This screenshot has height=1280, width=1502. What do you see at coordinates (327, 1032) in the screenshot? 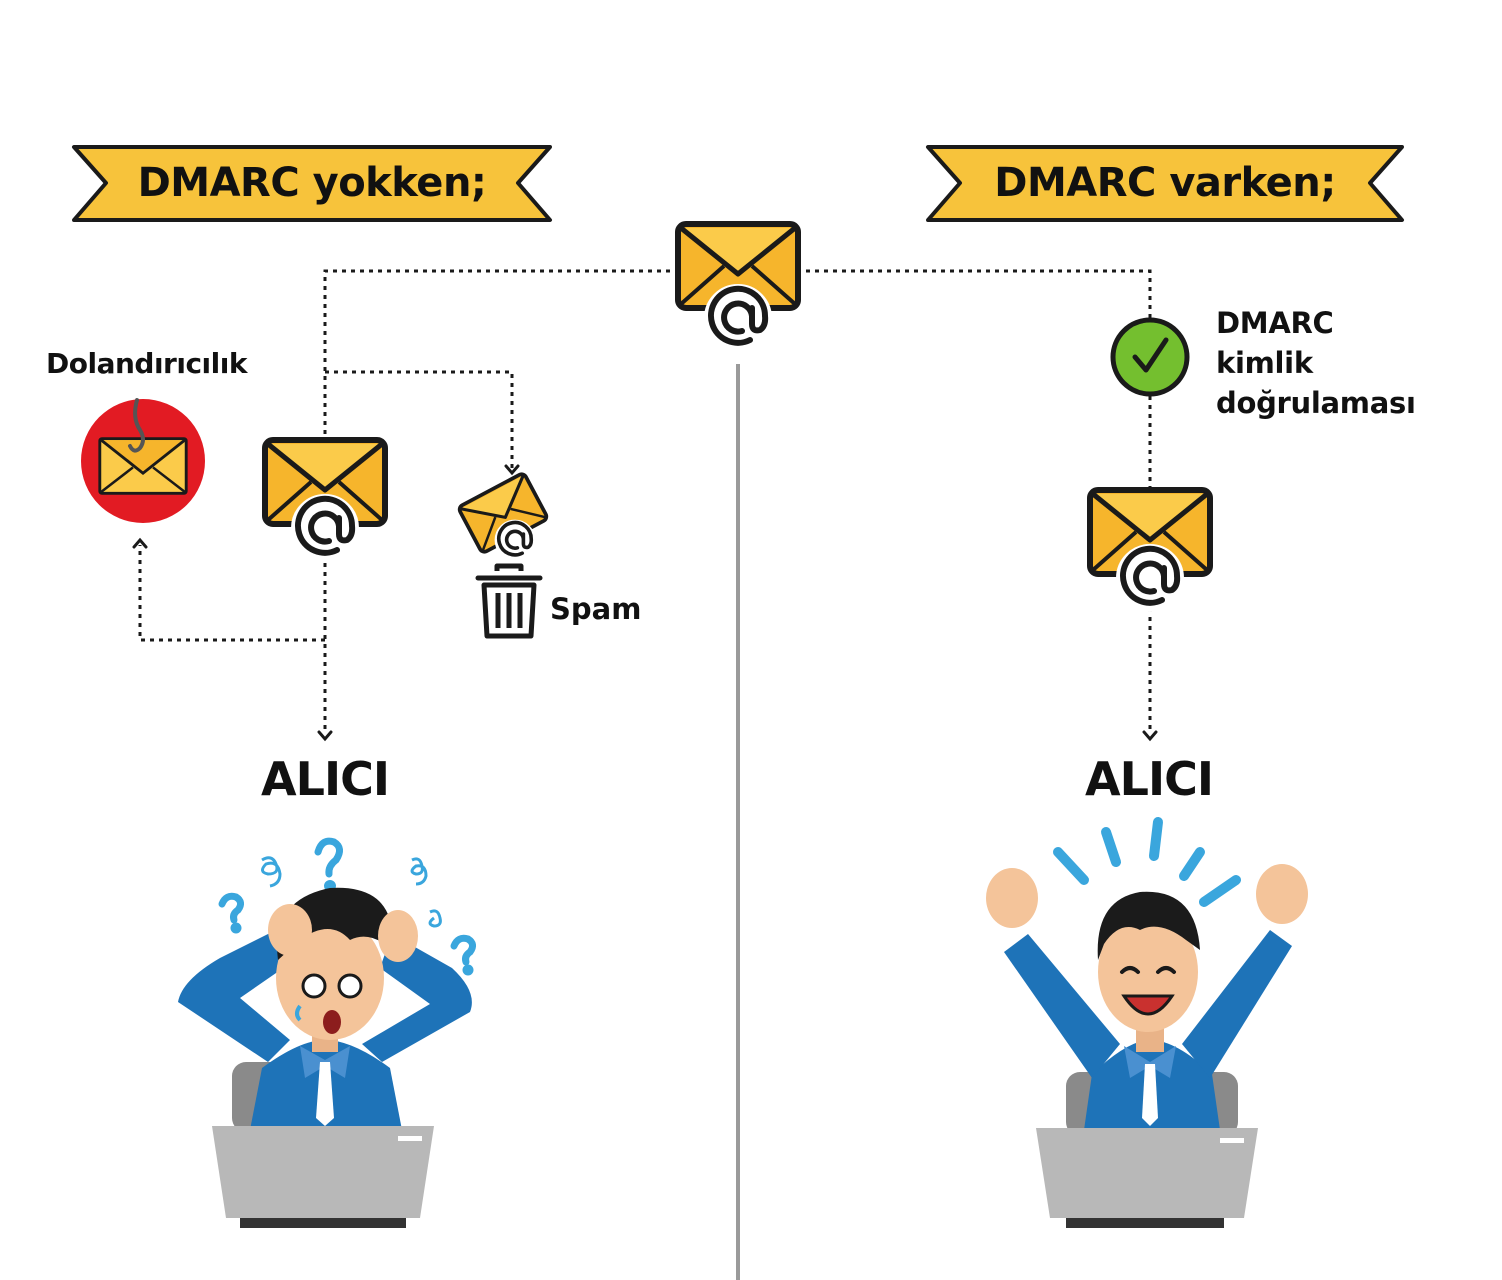
I see `confused-recipient-illustration` at bounding box center [327, 1032].